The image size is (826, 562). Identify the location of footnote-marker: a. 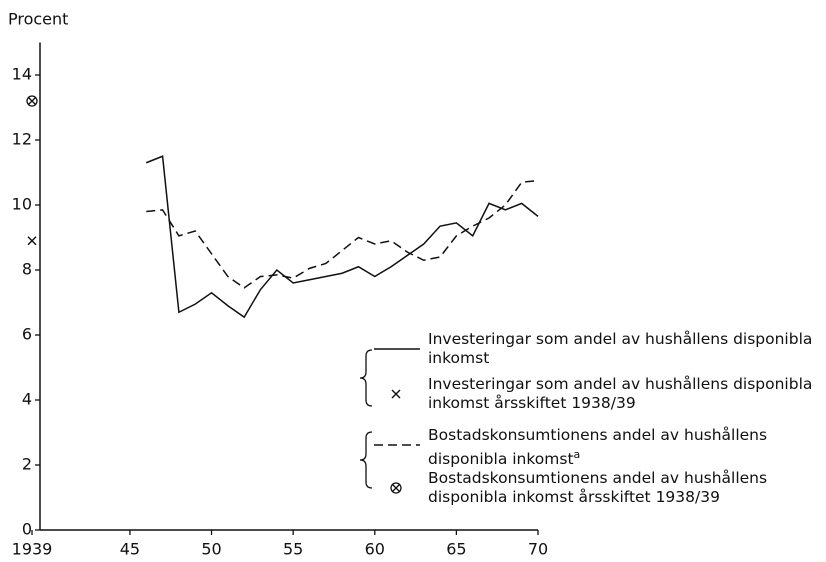
(577, 454).